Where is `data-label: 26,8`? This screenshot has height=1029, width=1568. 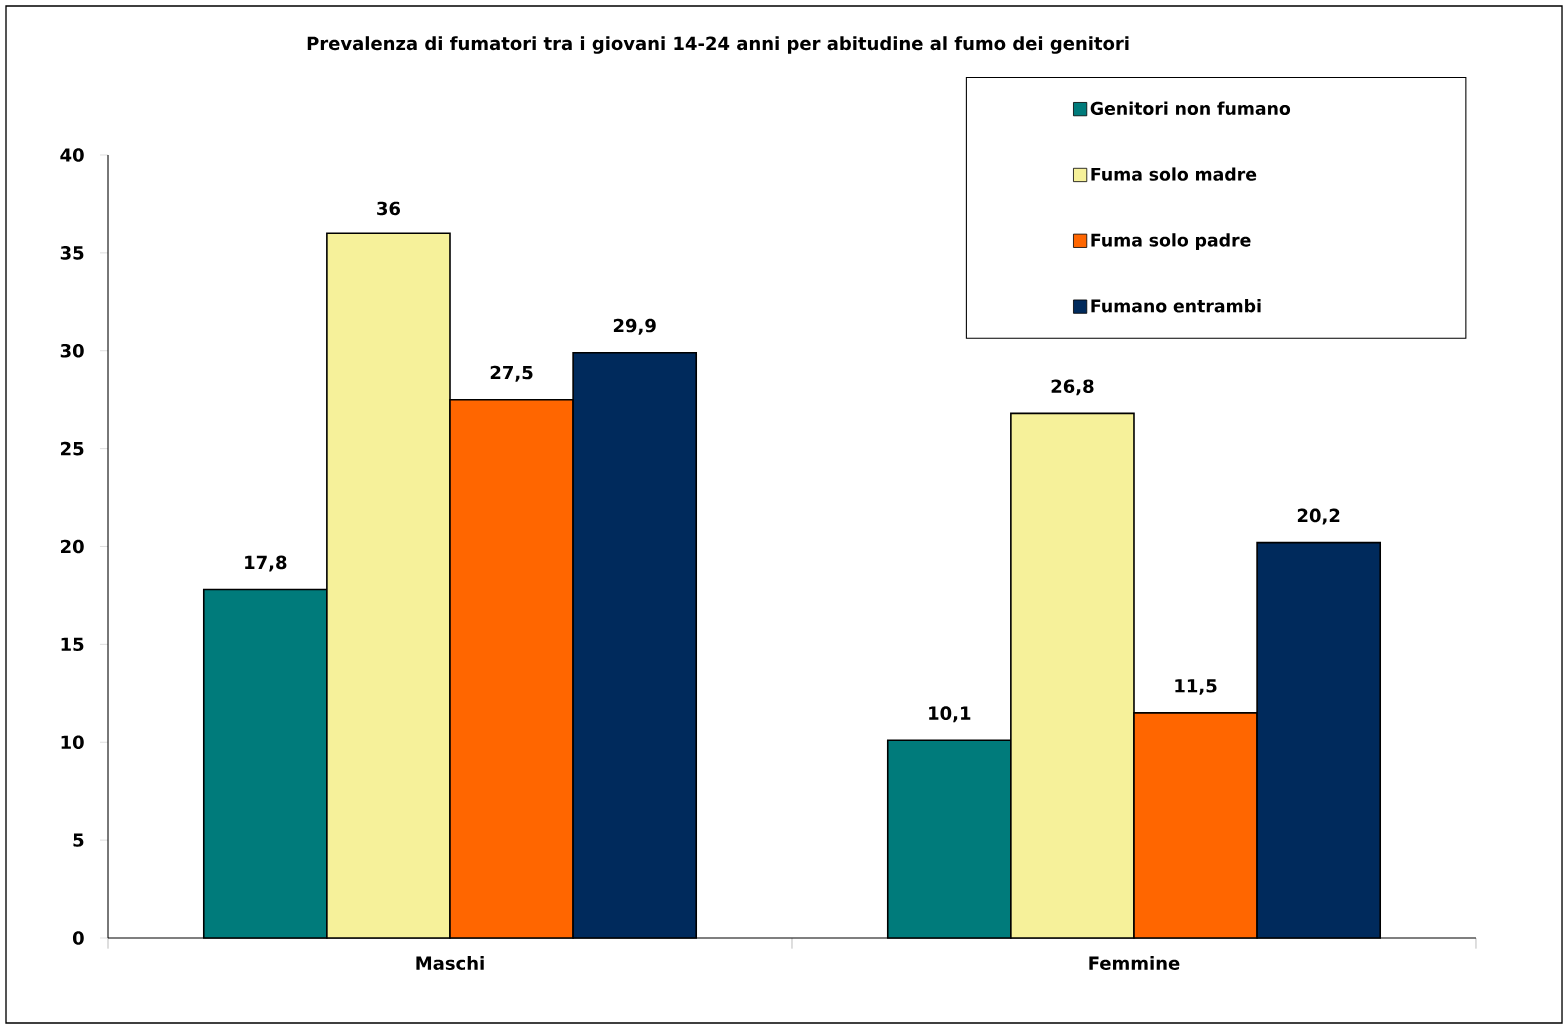 data-label: 26,8 is located at coordinates (1072, 387).